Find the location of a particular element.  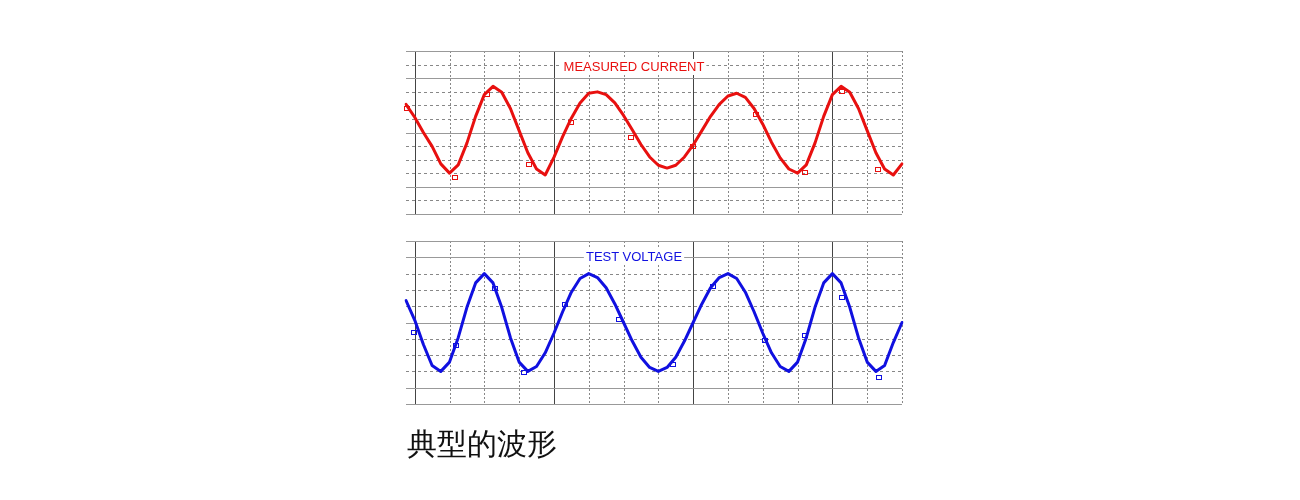

text: 典型的波形 is located at coordinates (482, 444).